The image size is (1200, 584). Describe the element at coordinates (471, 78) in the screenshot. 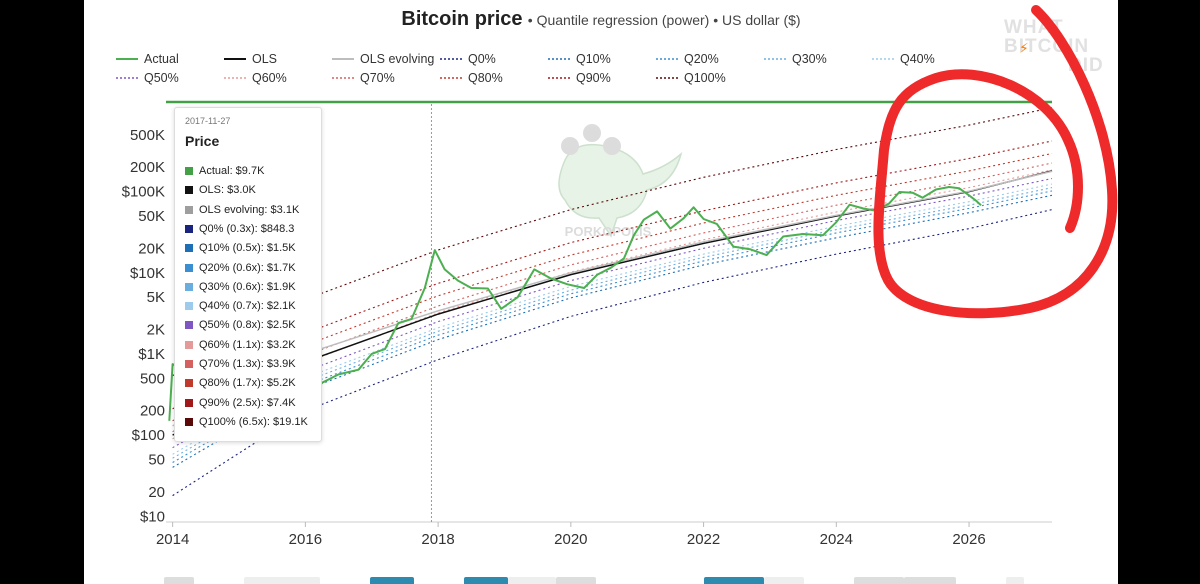

I see `legend-item-q80pct: Q80%` at that location.